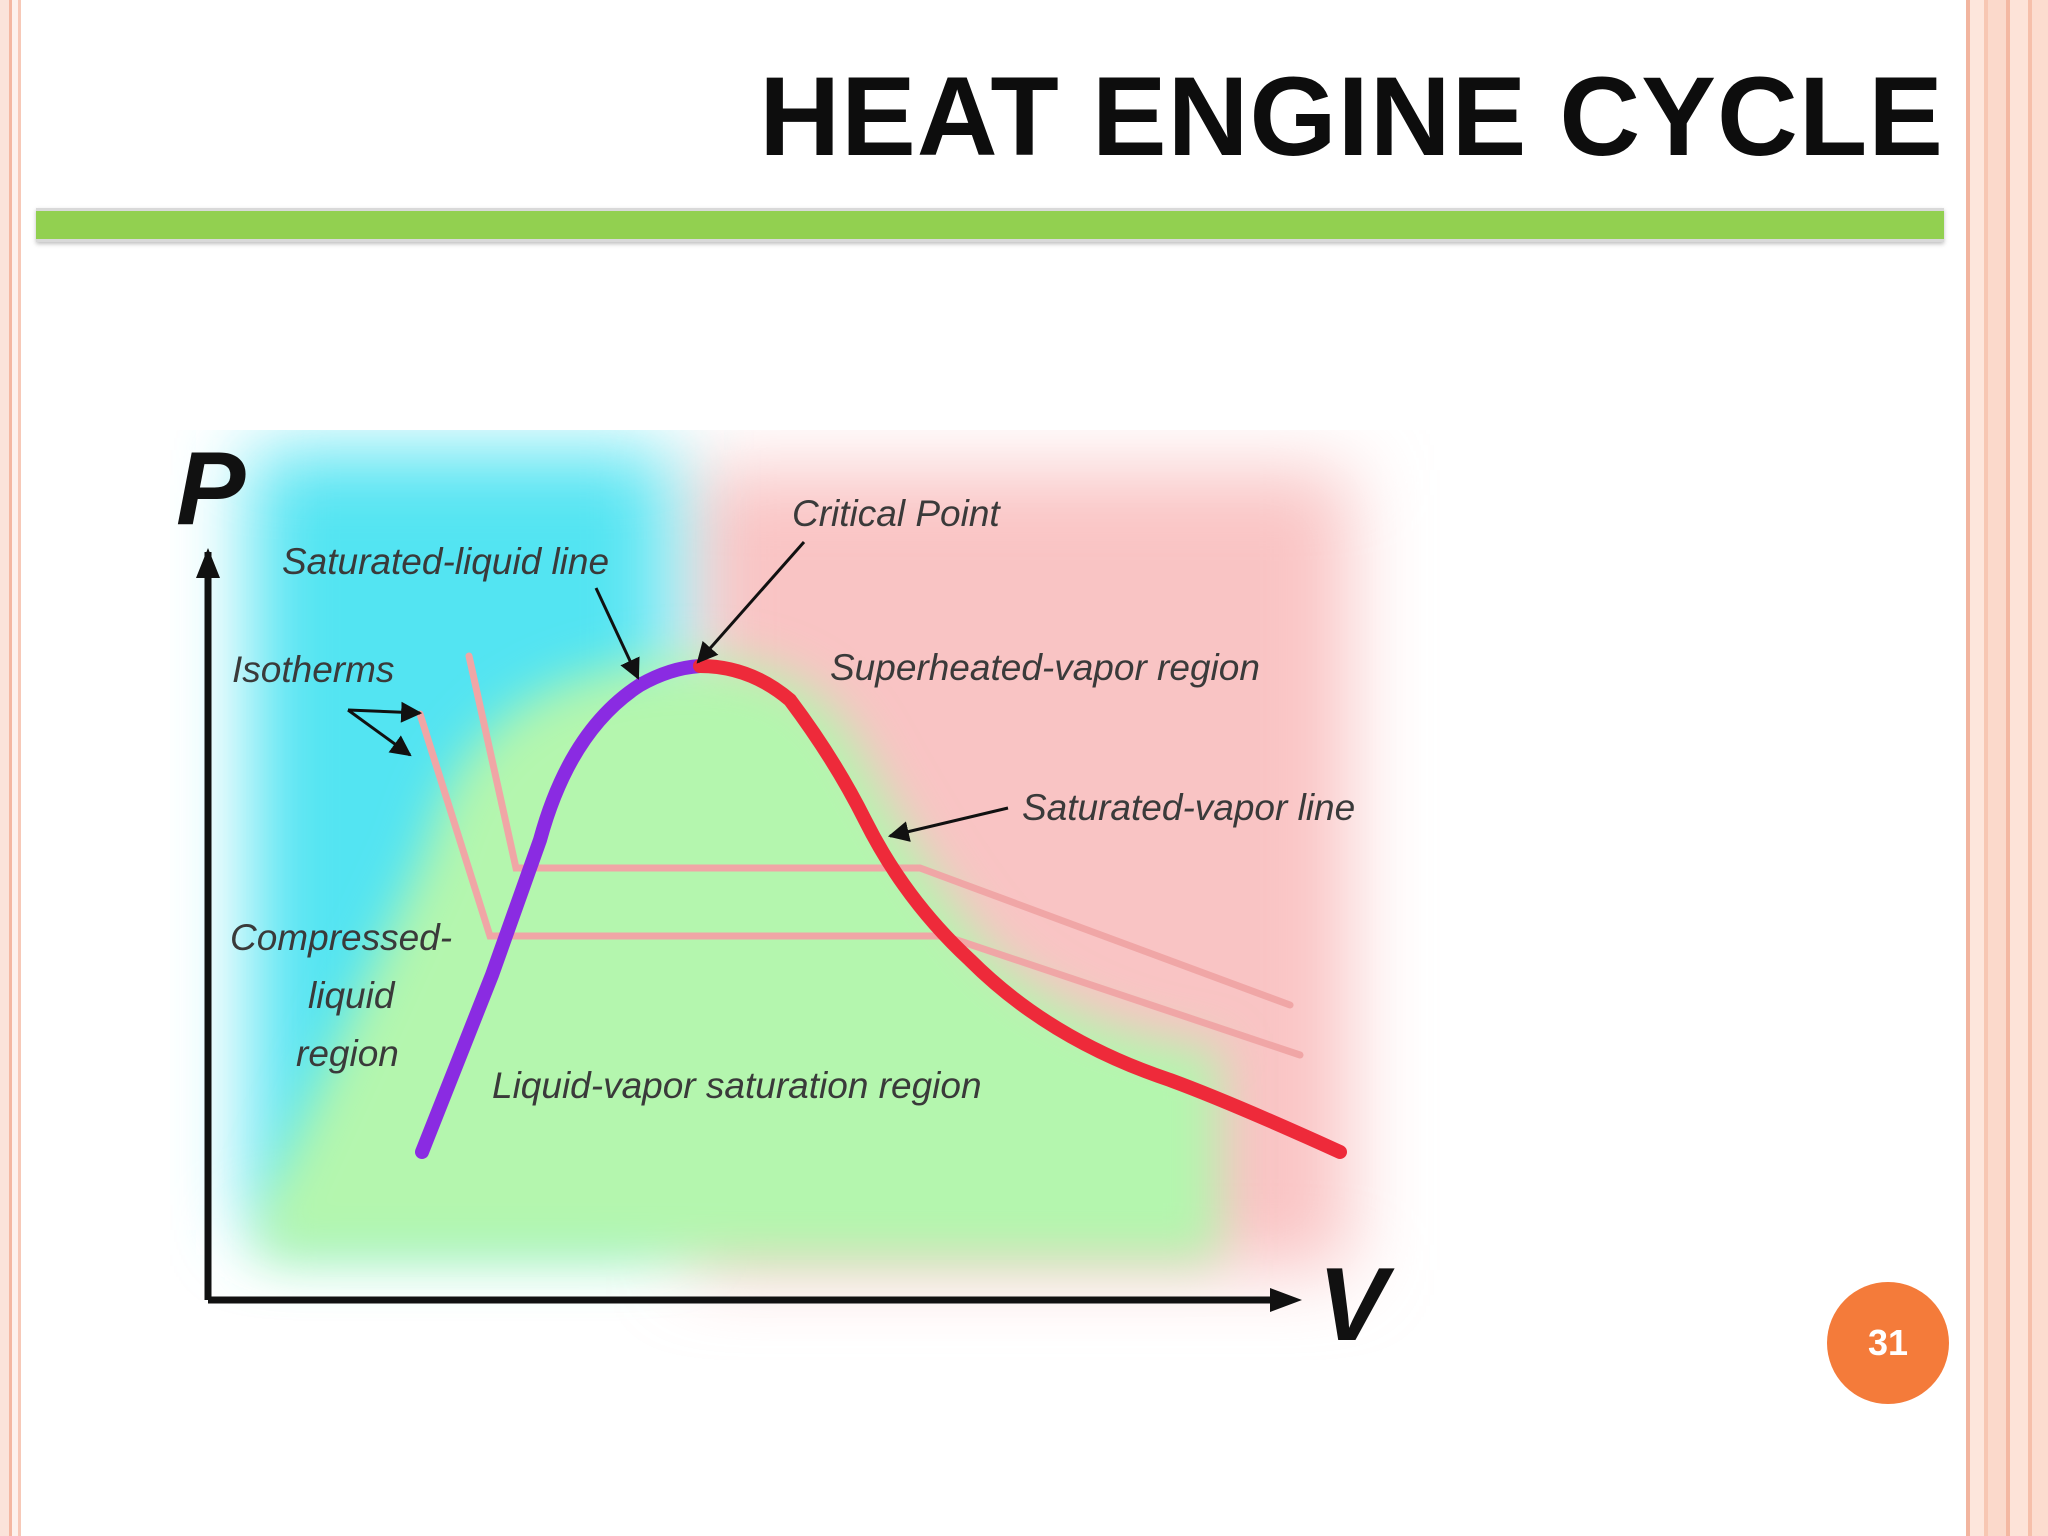 The width and height of the screenshot is (2048, 1536). Describe the element at coordinates (948, 824) in the screenshot. I see `saturated-vapor-arrow` at that location.